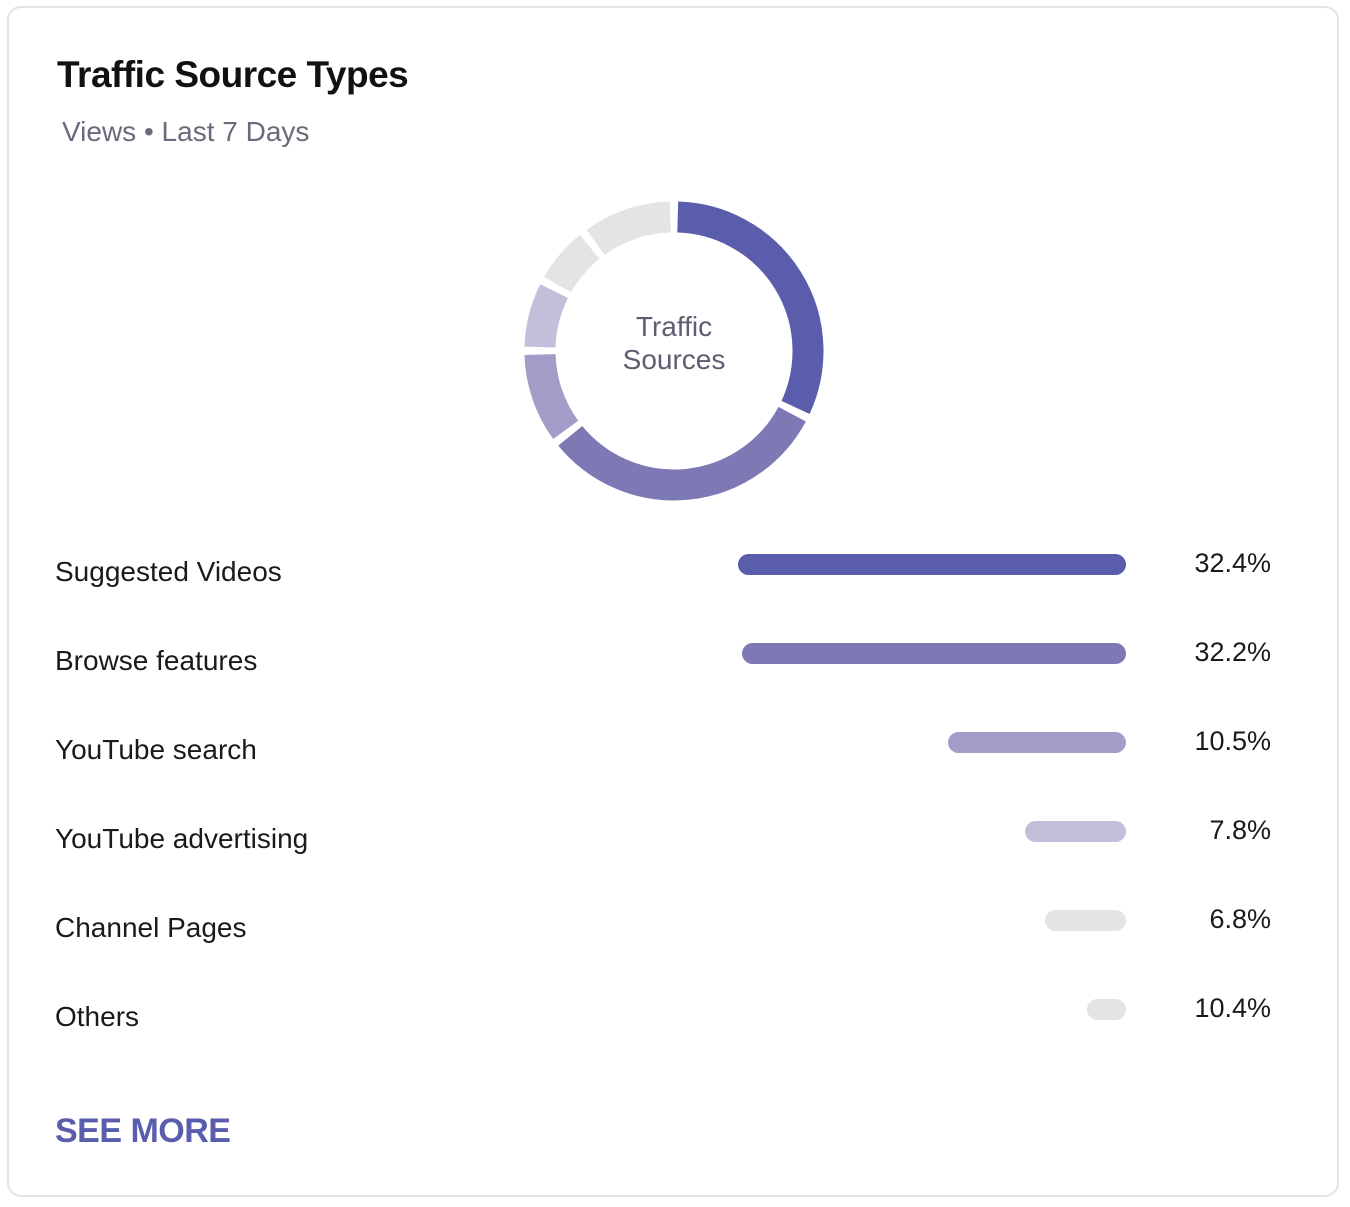  I want to click on traffic-source-row: YouTube search 10.5%, so click(675, 752).